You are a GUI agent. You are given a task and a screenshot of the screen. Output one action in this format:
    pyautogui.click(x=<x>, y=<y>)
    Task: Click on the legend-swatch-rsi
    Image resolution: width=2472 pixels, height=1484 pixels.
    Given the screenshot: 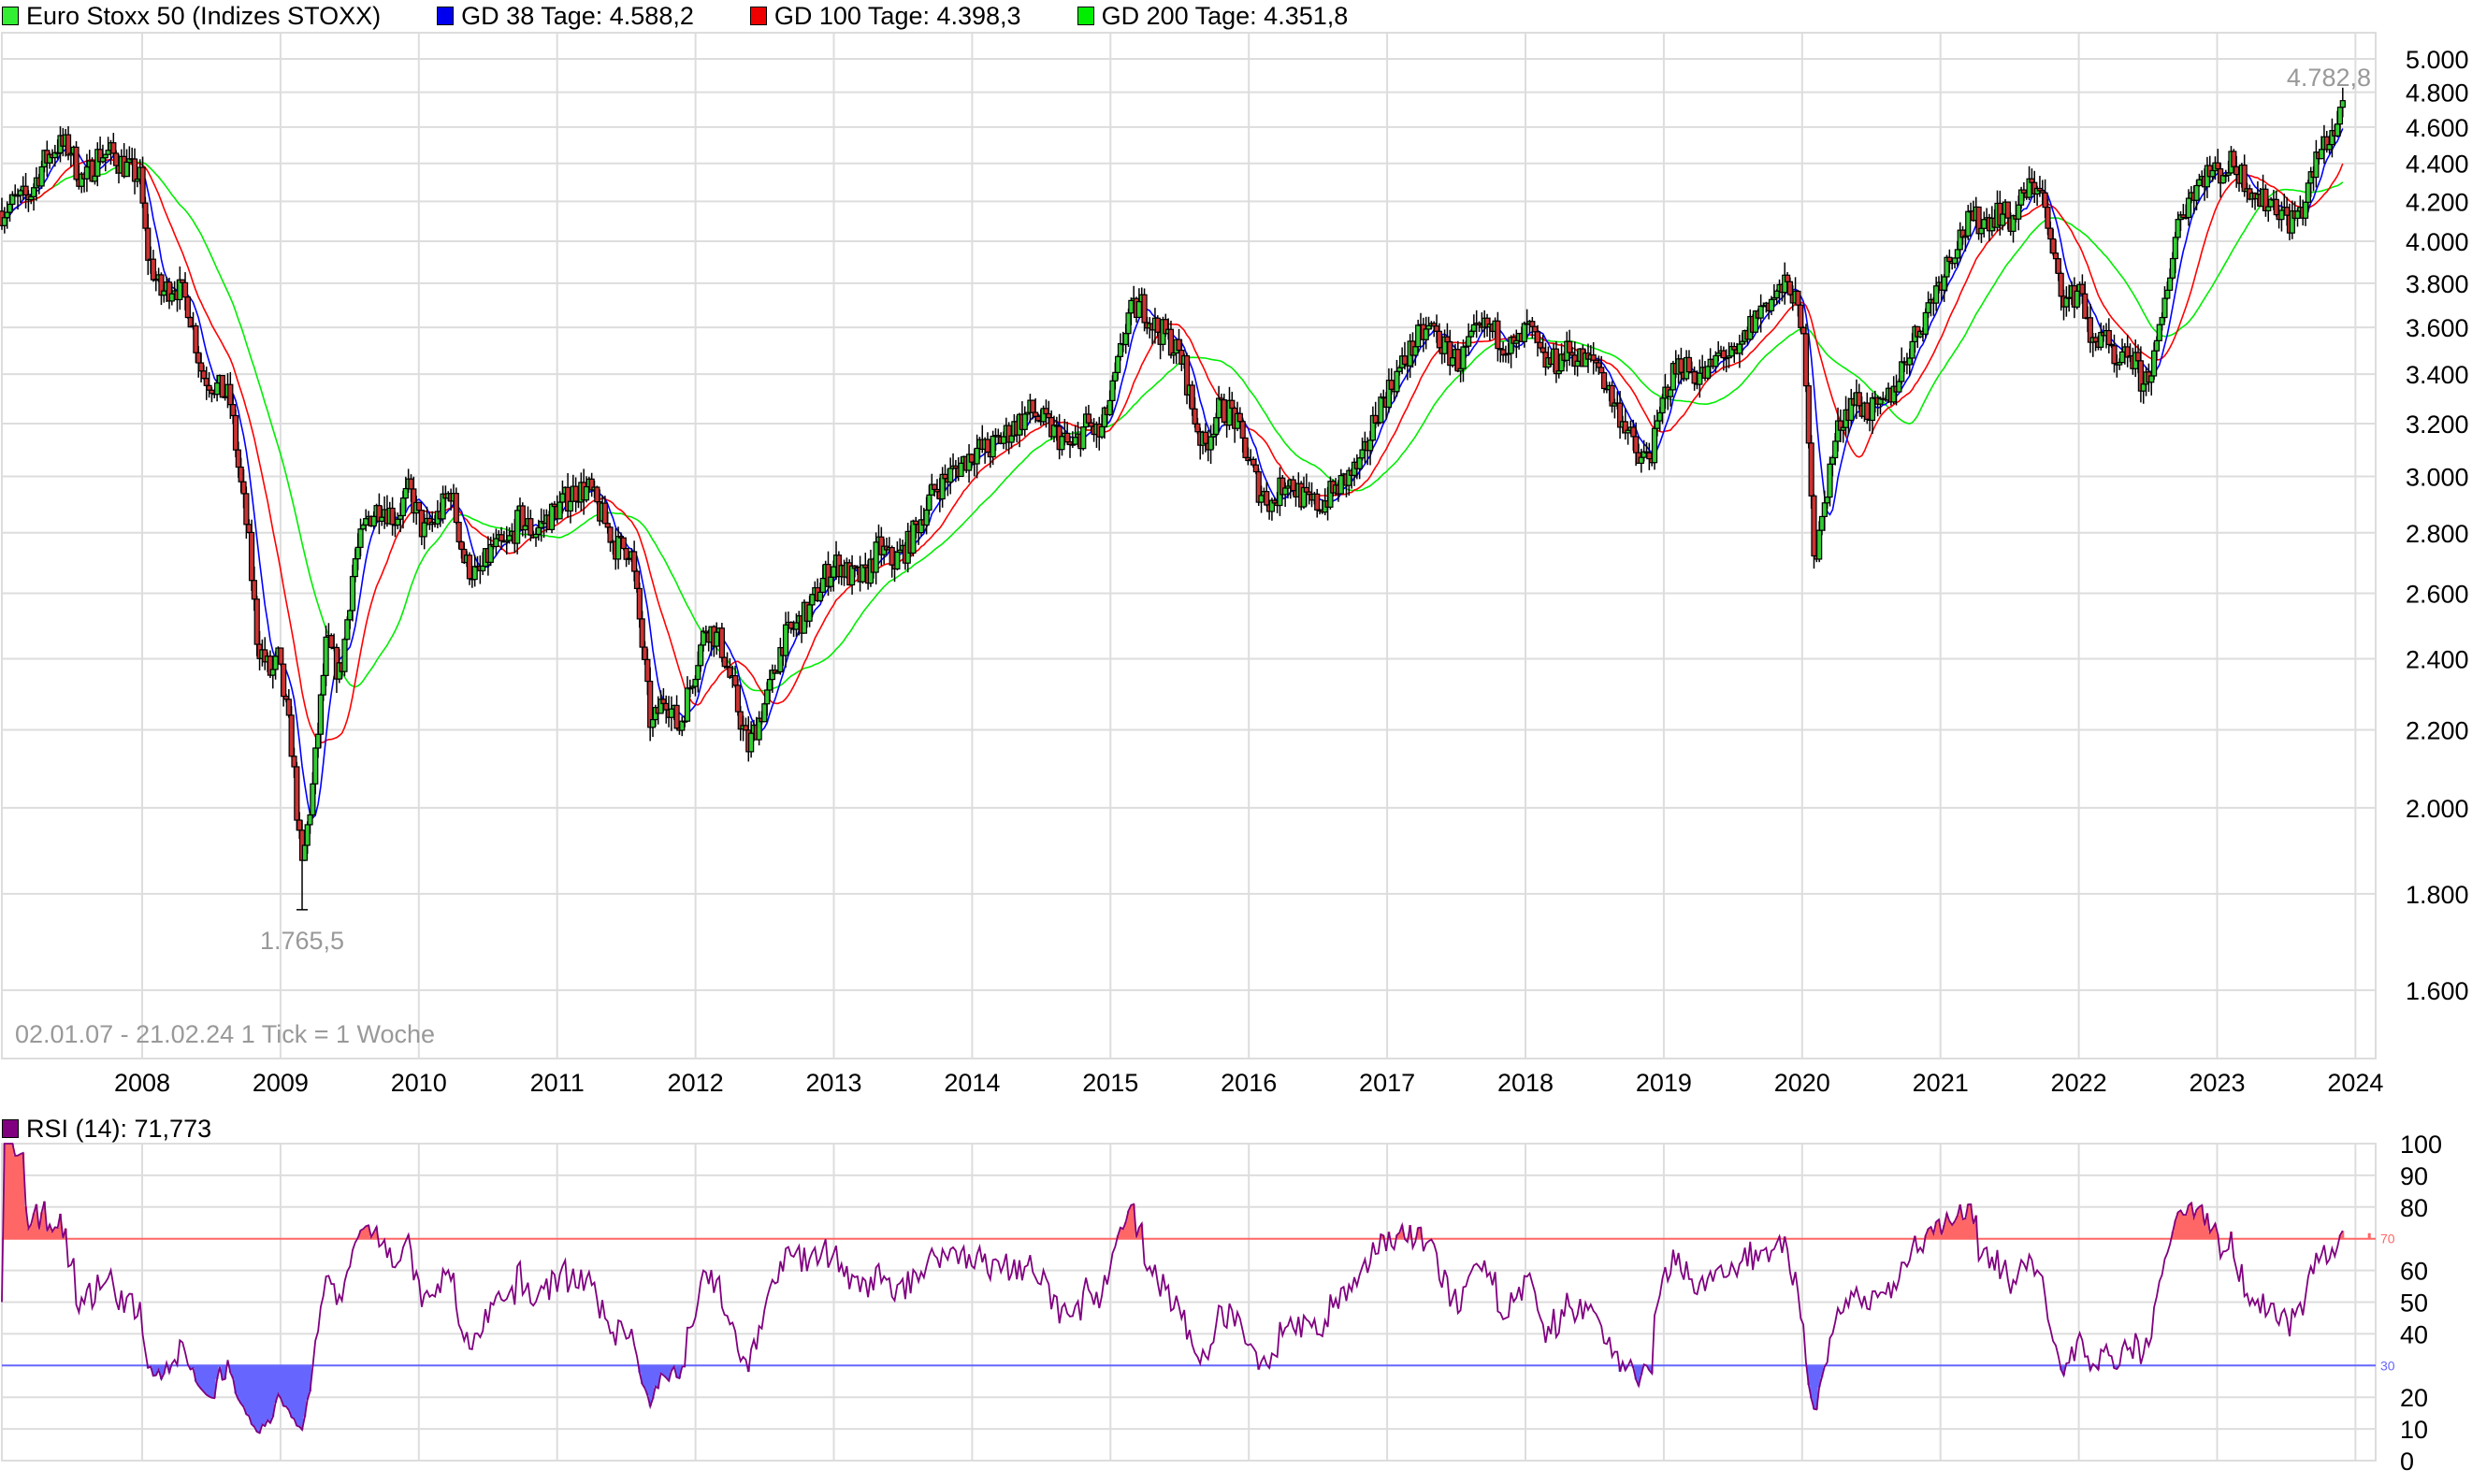 What is the action you would take?
    pyautogui.click(x=10, y=1128)
    